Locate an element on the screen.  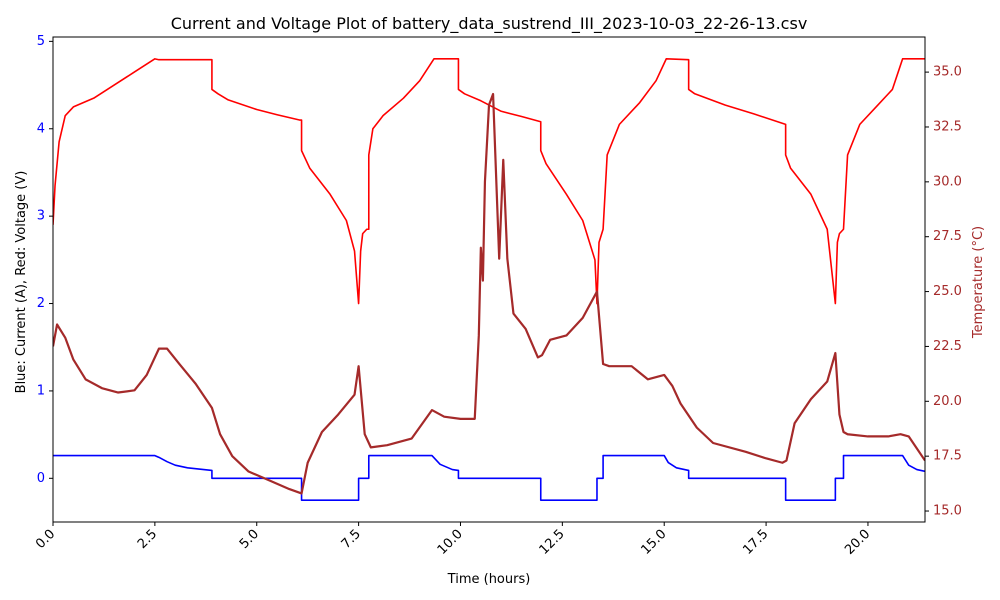
current-series-line is located at coordinates (489, 477).